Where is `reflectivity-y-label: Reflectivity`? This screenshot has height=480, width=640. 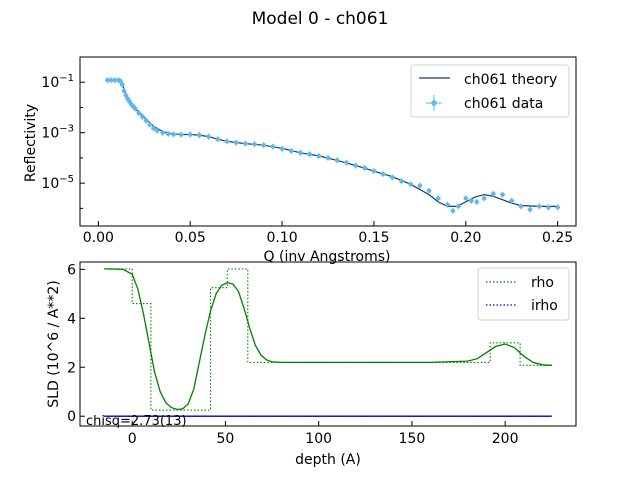
reflectivity-y-label: Reflectivity is located at coordinates (31, 143).